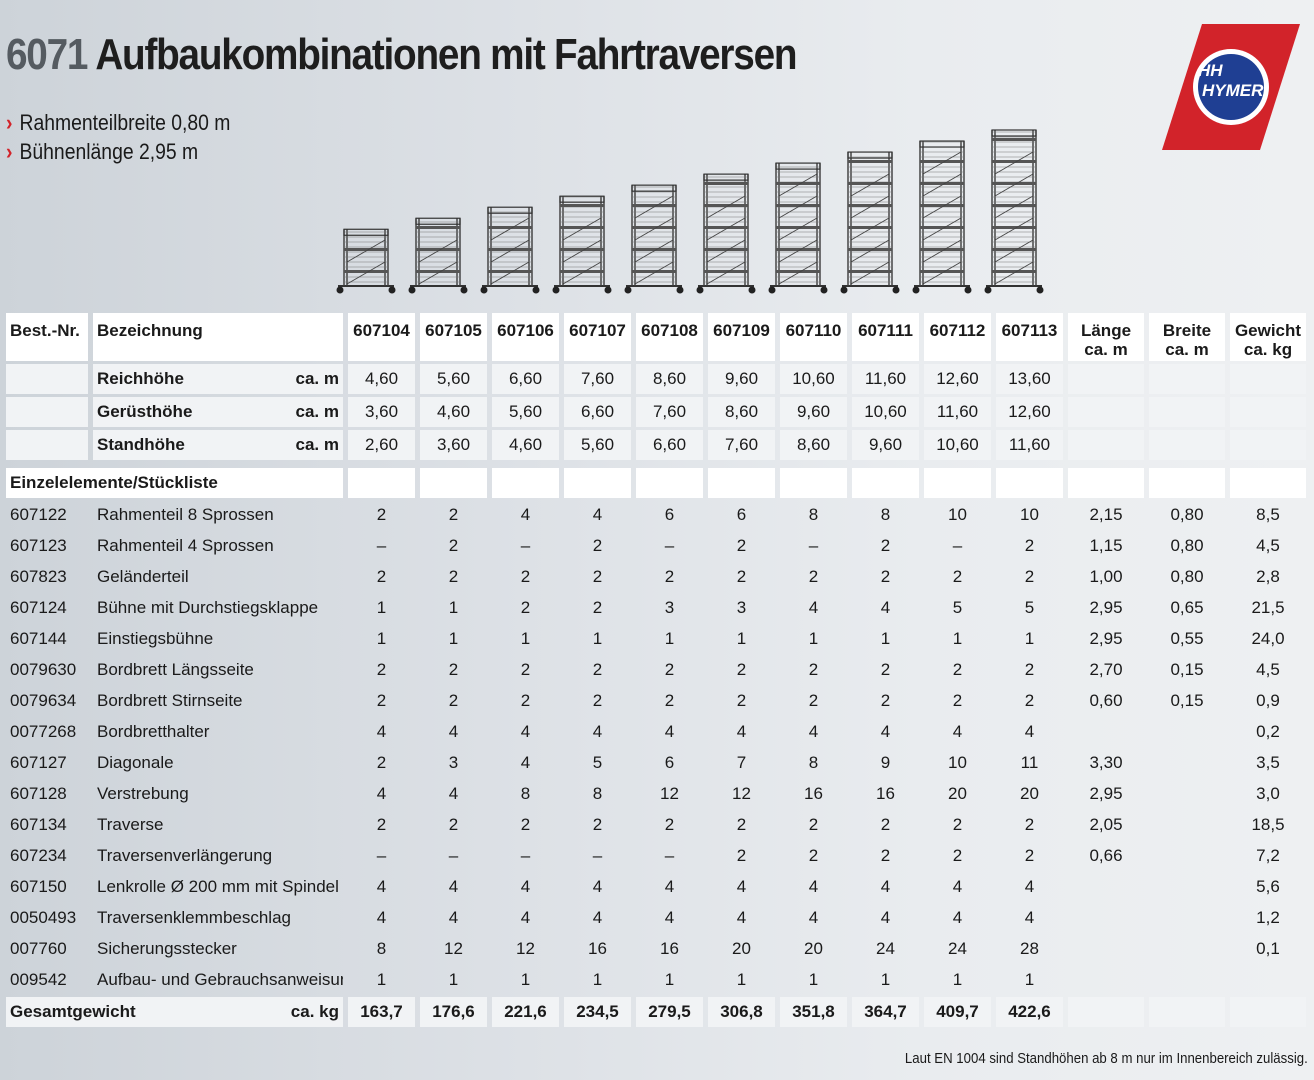 This screenshot has width=1314, height=1080. Describe the element at coordinates (885, 1012) in the screenshot. I see `total-value: 364,7` at that location.